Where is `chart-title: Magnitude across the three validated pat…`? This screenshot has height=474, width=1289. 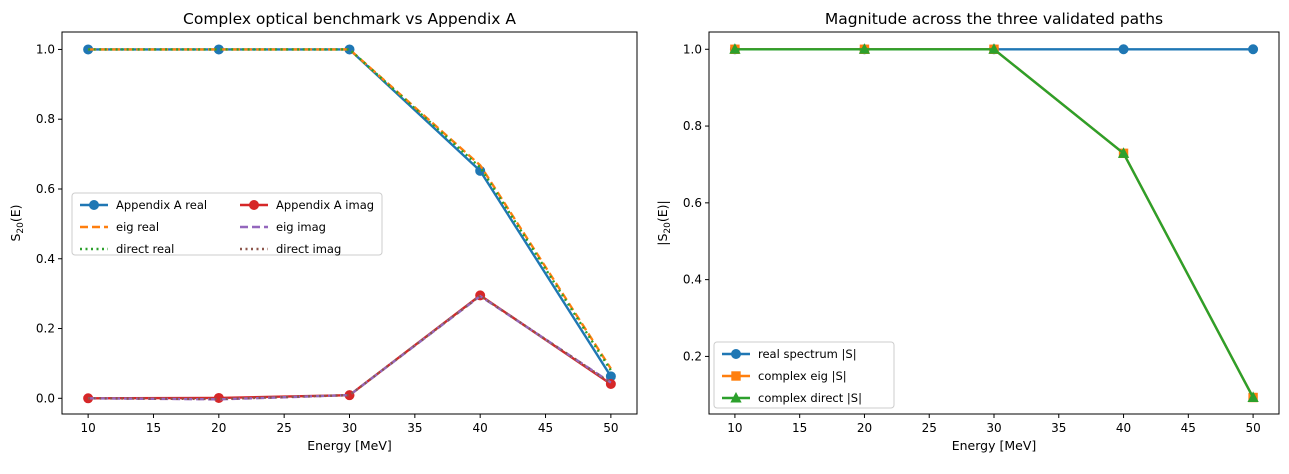
chart-title: Magnitude across the three validated pat… is located at coordinates (994, 19).